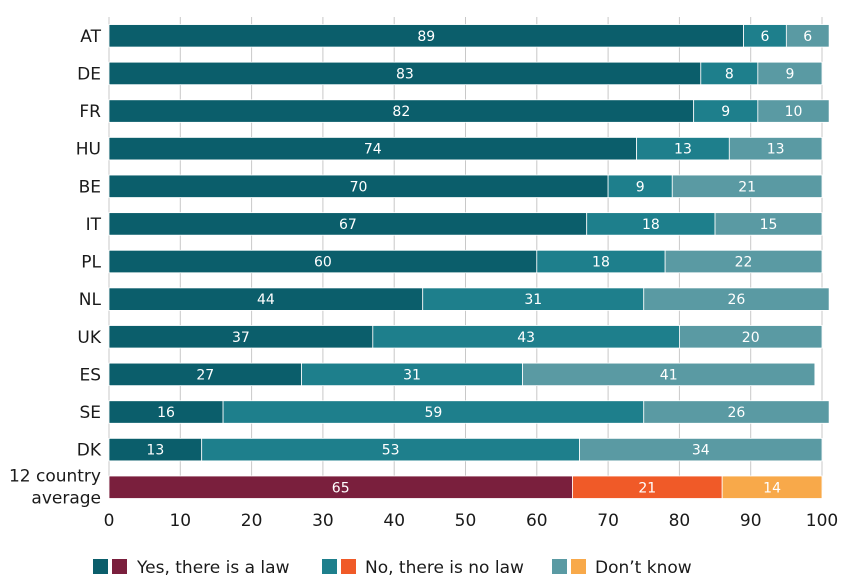  Describe the element at coordinates (213, 568) in the screenshot. I see `legend-label-yes: Yes, there is a law` at that location.